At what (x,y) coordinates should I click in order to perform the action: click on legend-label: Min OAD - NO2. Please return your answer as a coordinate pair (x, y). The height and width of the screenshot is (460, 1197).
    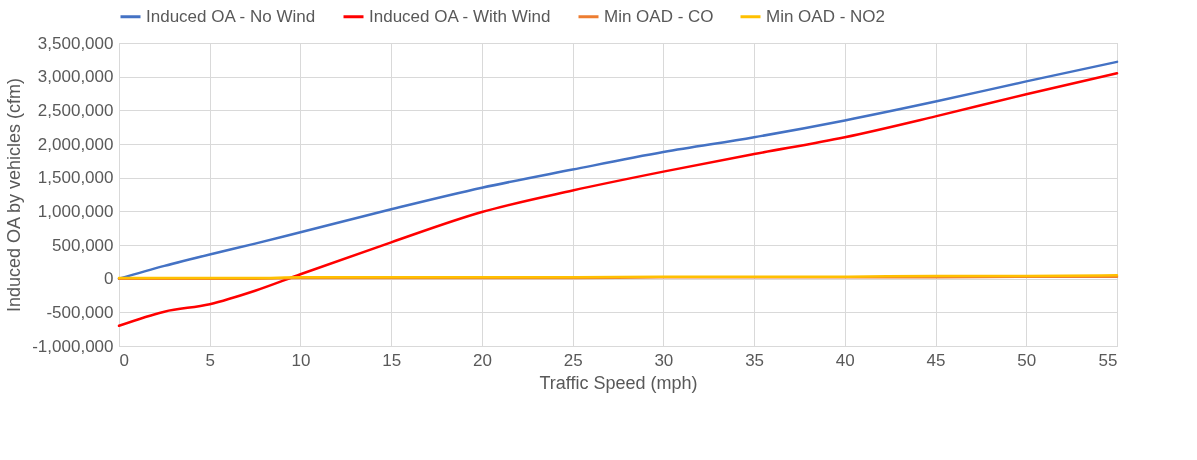
    Looking at the image, I should click on (826, 16).